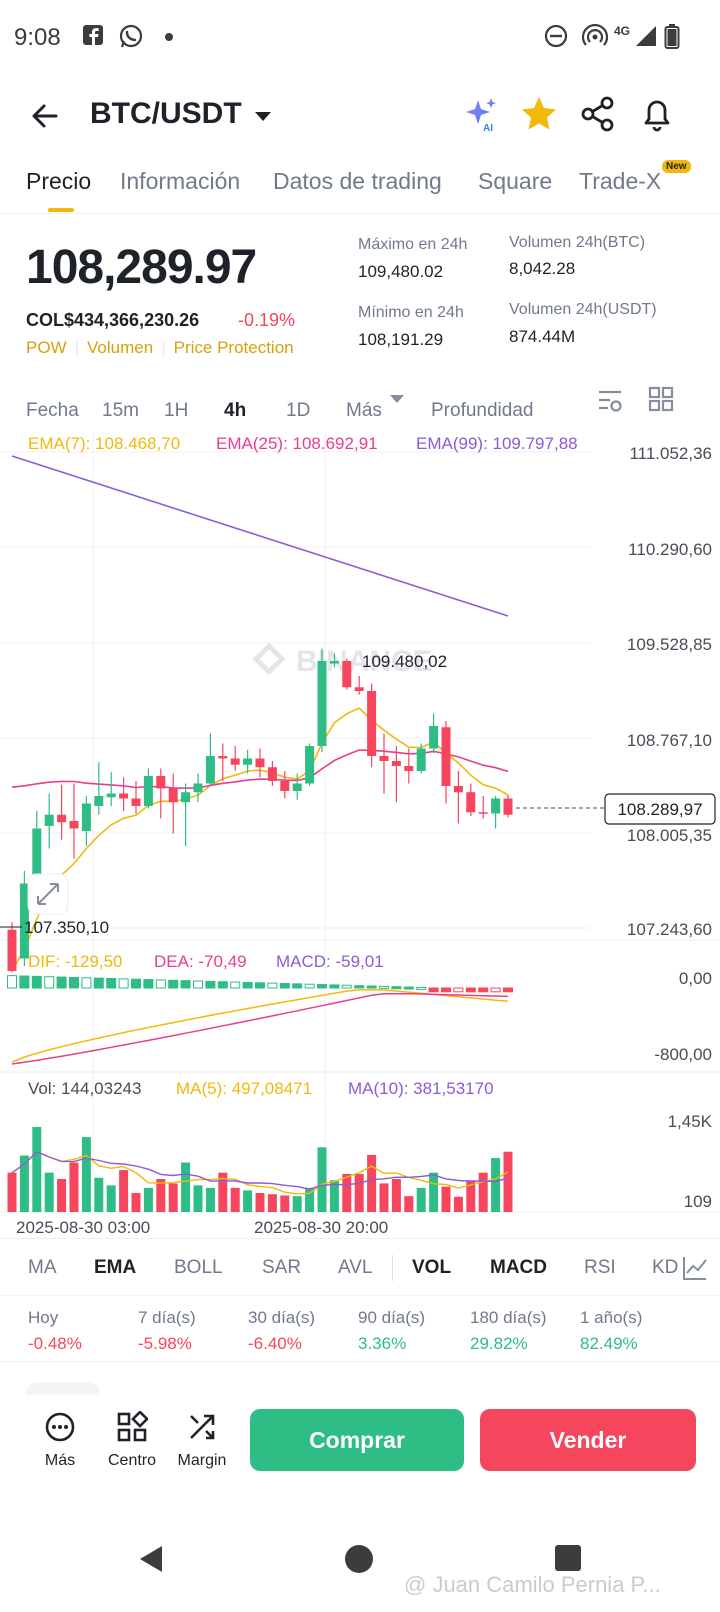  I want to click on bell-icon, so click(657, 114).